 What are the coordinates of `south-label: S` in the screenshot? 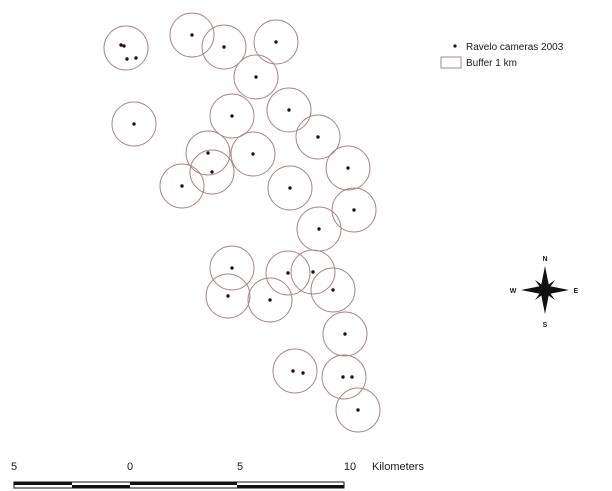 It's located at (545, 325).